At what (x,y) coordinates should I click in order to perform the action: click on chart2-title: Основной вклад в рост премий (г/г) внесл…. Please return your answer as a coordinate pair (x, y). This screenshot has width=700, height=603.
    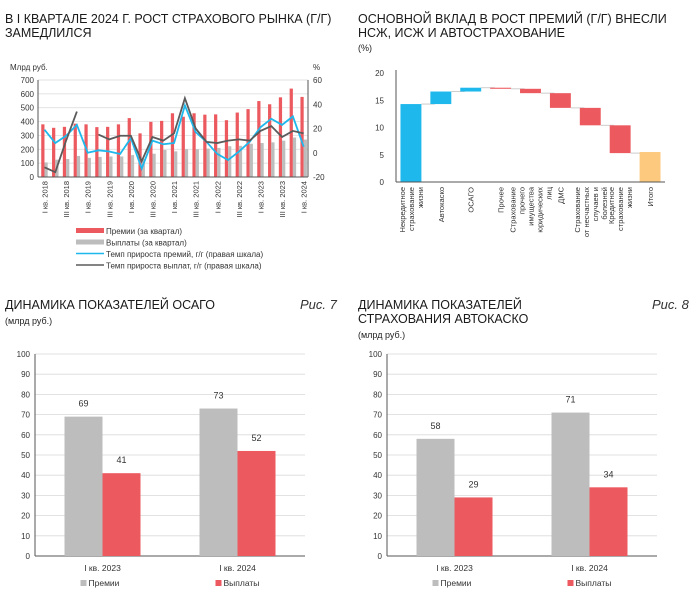
    Looking at the image, I should click on (512, 26).